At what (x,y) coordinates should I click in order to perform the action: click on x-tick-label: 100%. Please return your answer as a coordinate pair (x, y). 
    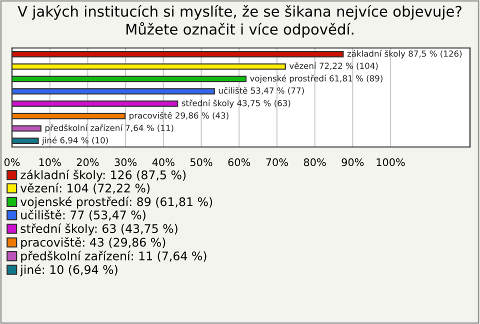
    Looking at the image, I should click on (390, 162).